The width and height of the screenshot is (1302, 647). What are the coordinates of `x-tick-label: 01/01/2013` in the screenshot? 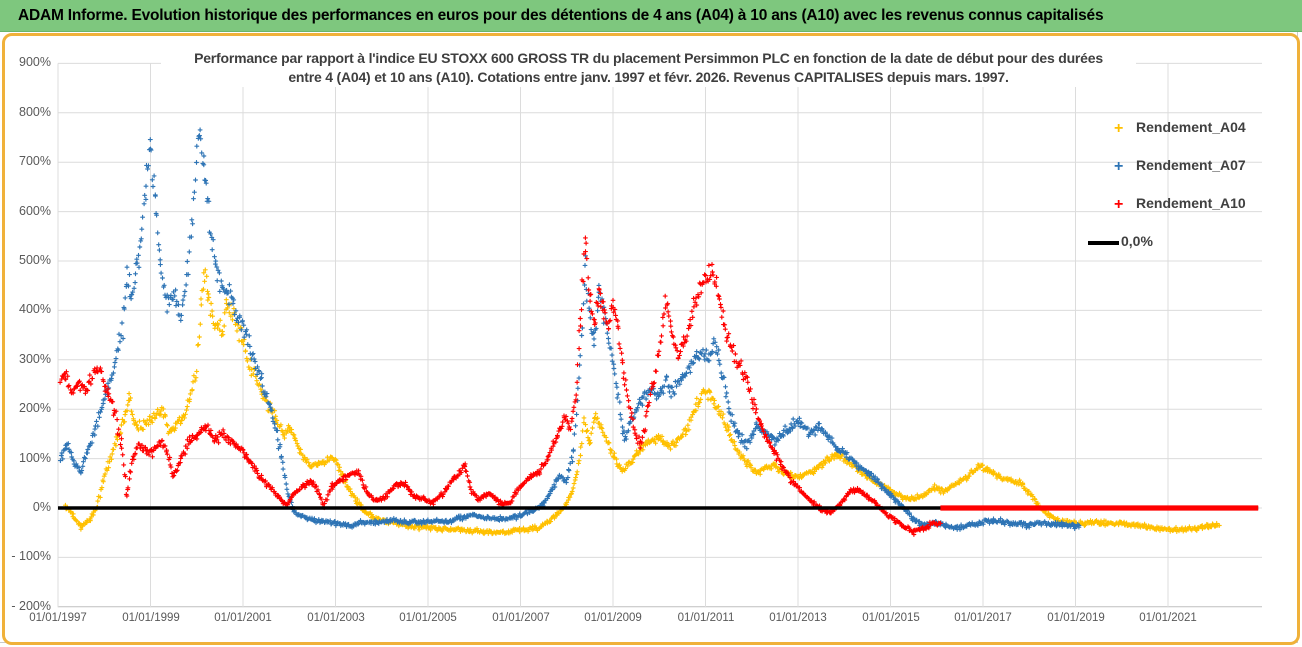 It's located at (798, 618).